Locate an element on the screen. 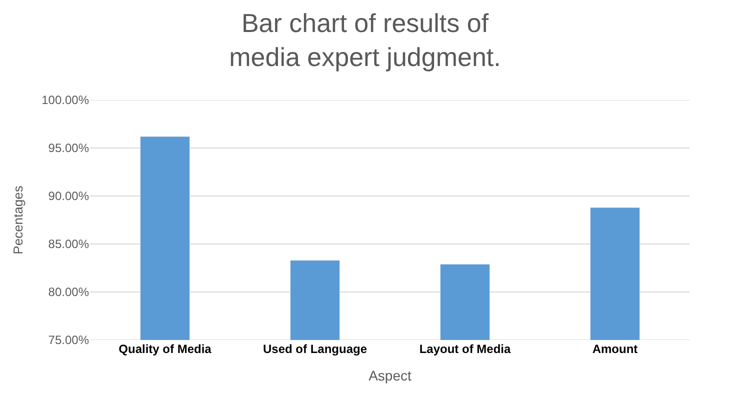 The width and height of the screenshot is (730, 400). y-axis-title: Pecentages is located at coordinates (18, 219).